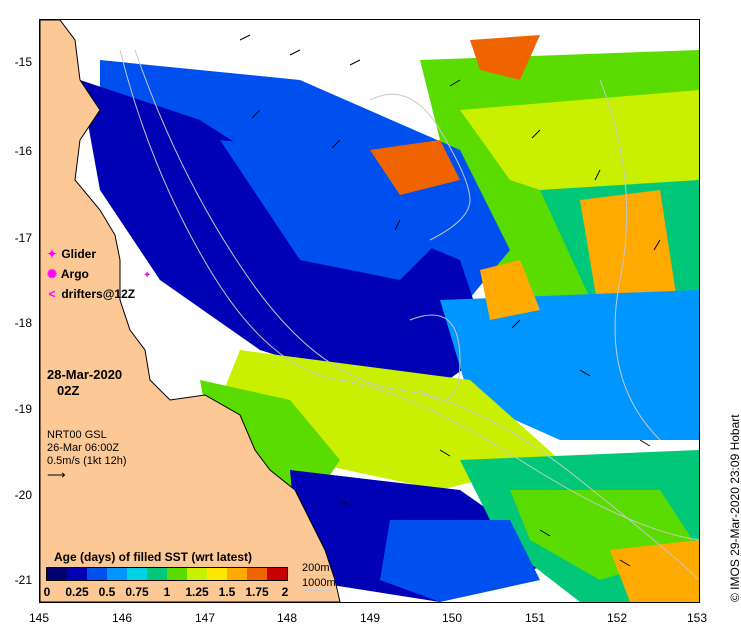 The height and width of the screenshot is (634, 741). What do you see at coordinates (435, 357) in the screenshot?
I see `contour-plateau-s` at bounding box center [435, 357].